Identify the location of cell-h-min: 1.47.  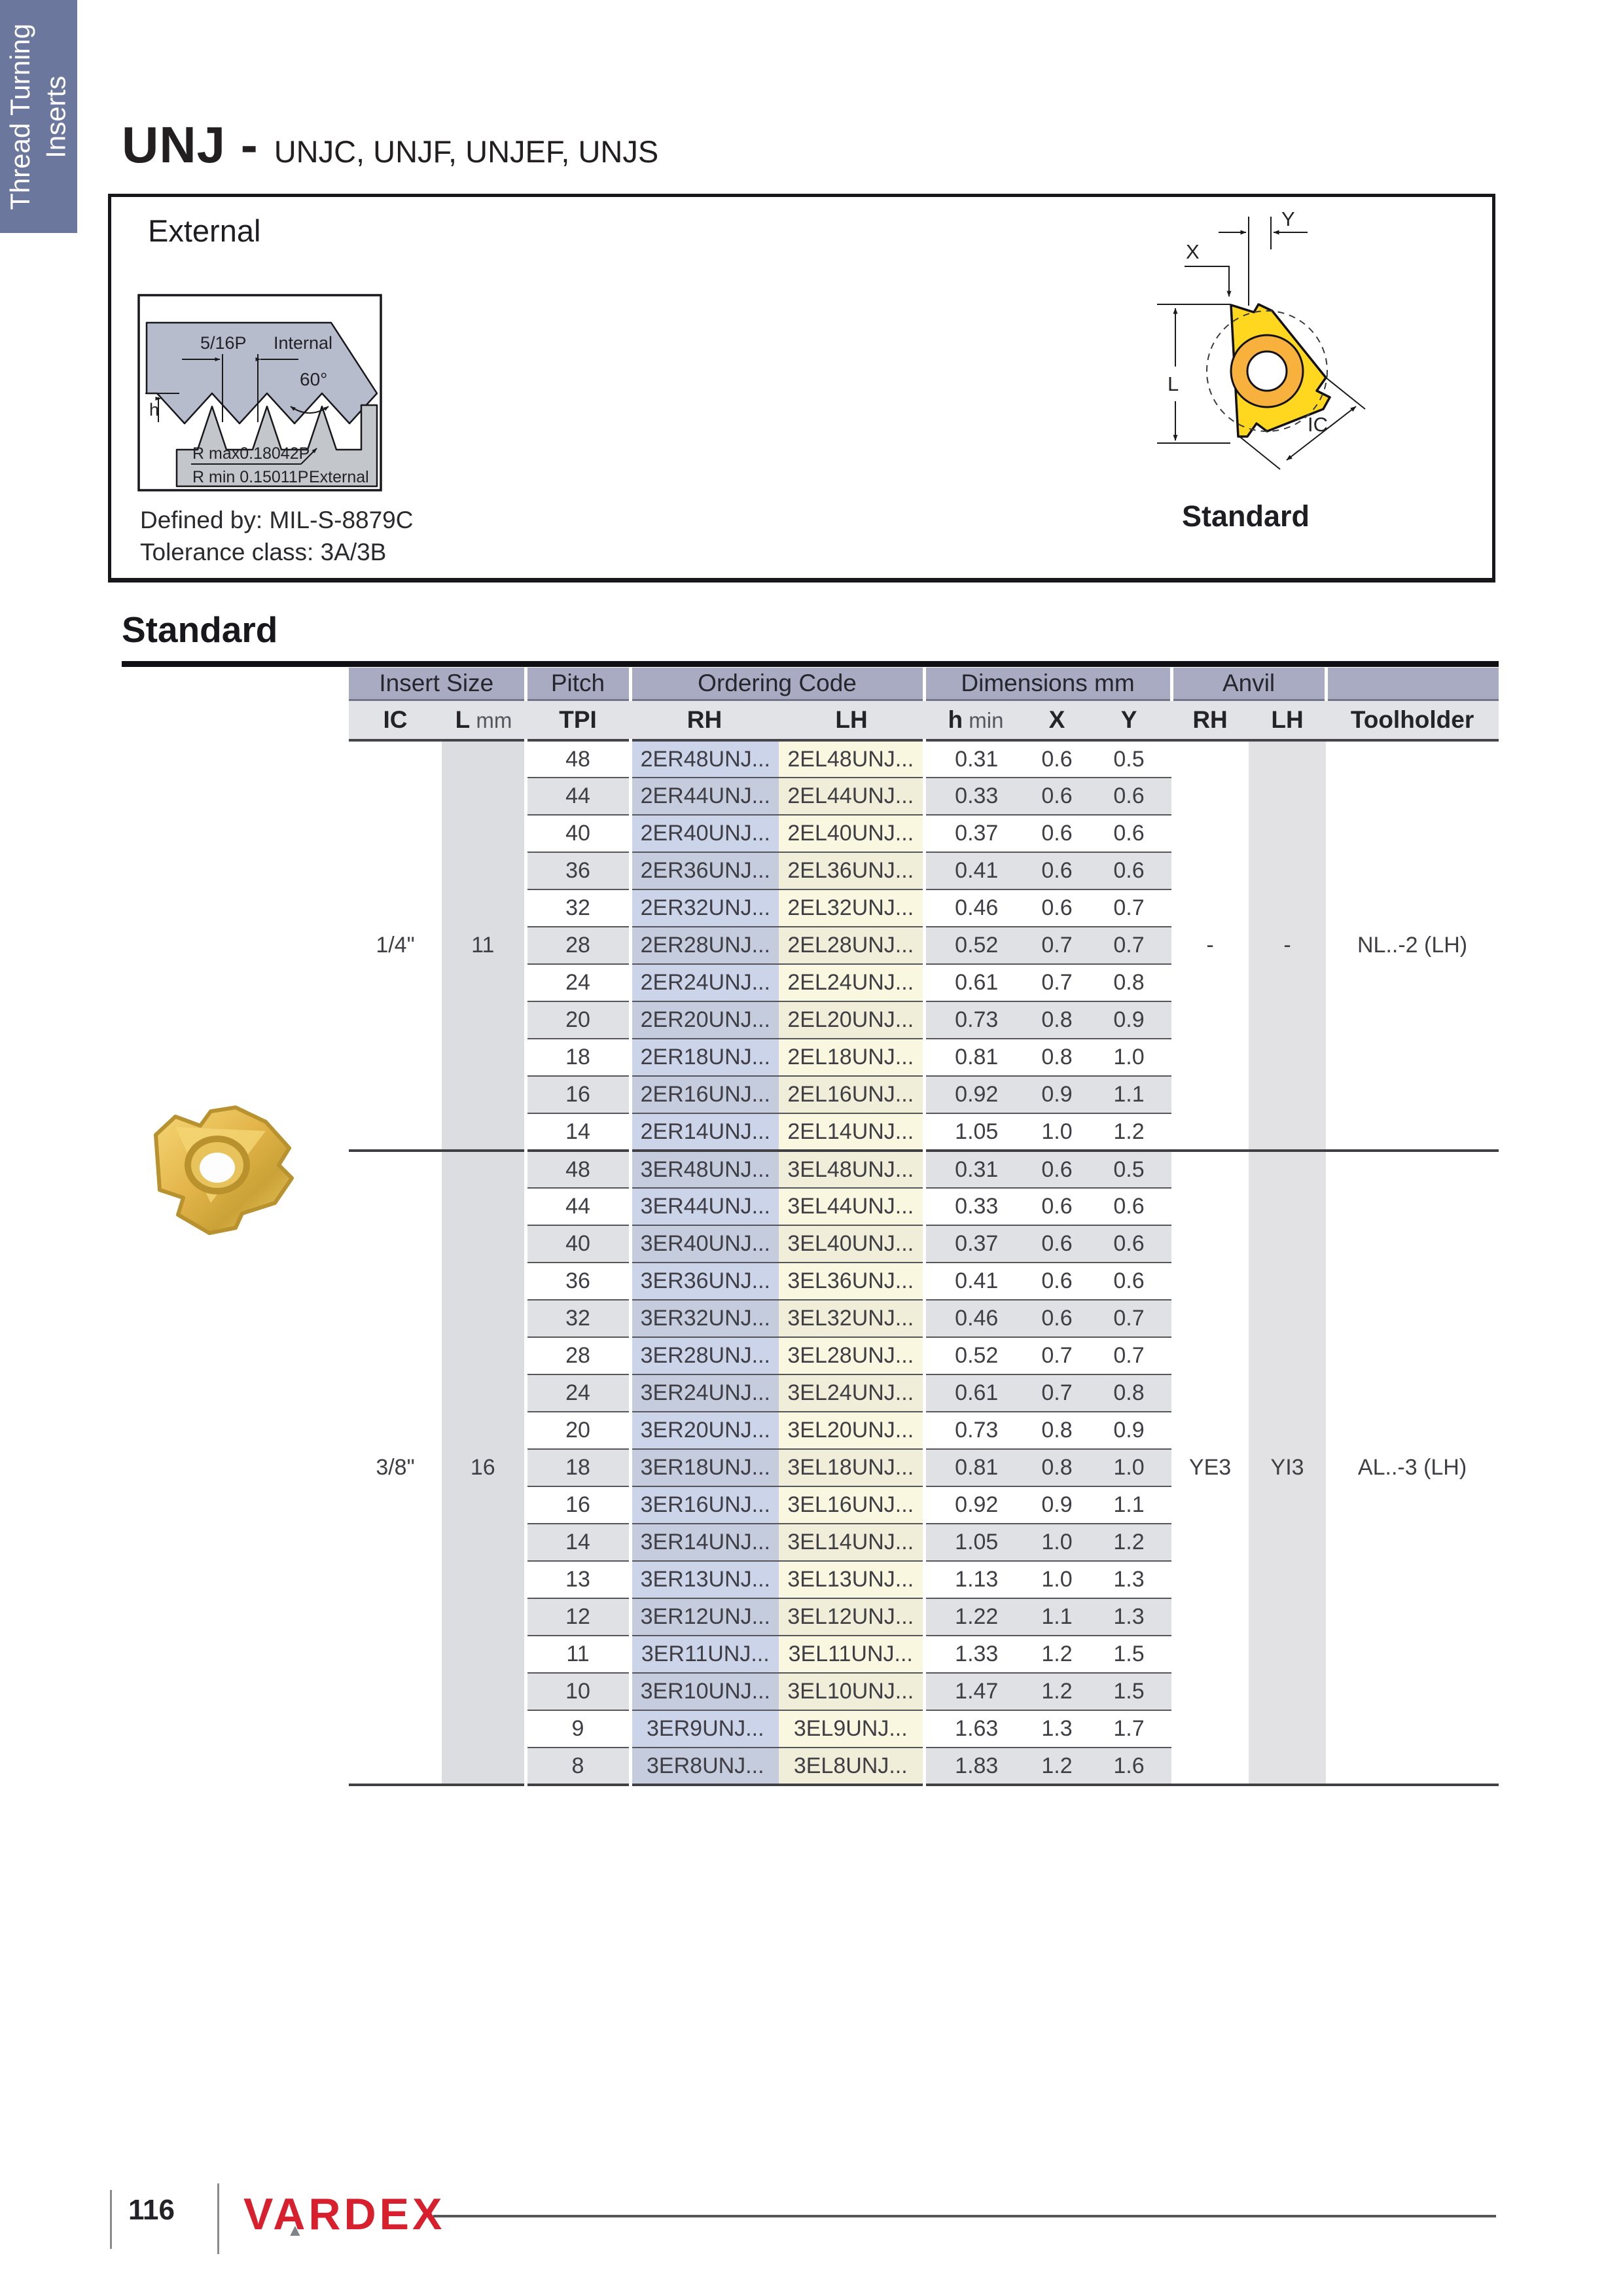
(975, 1692).